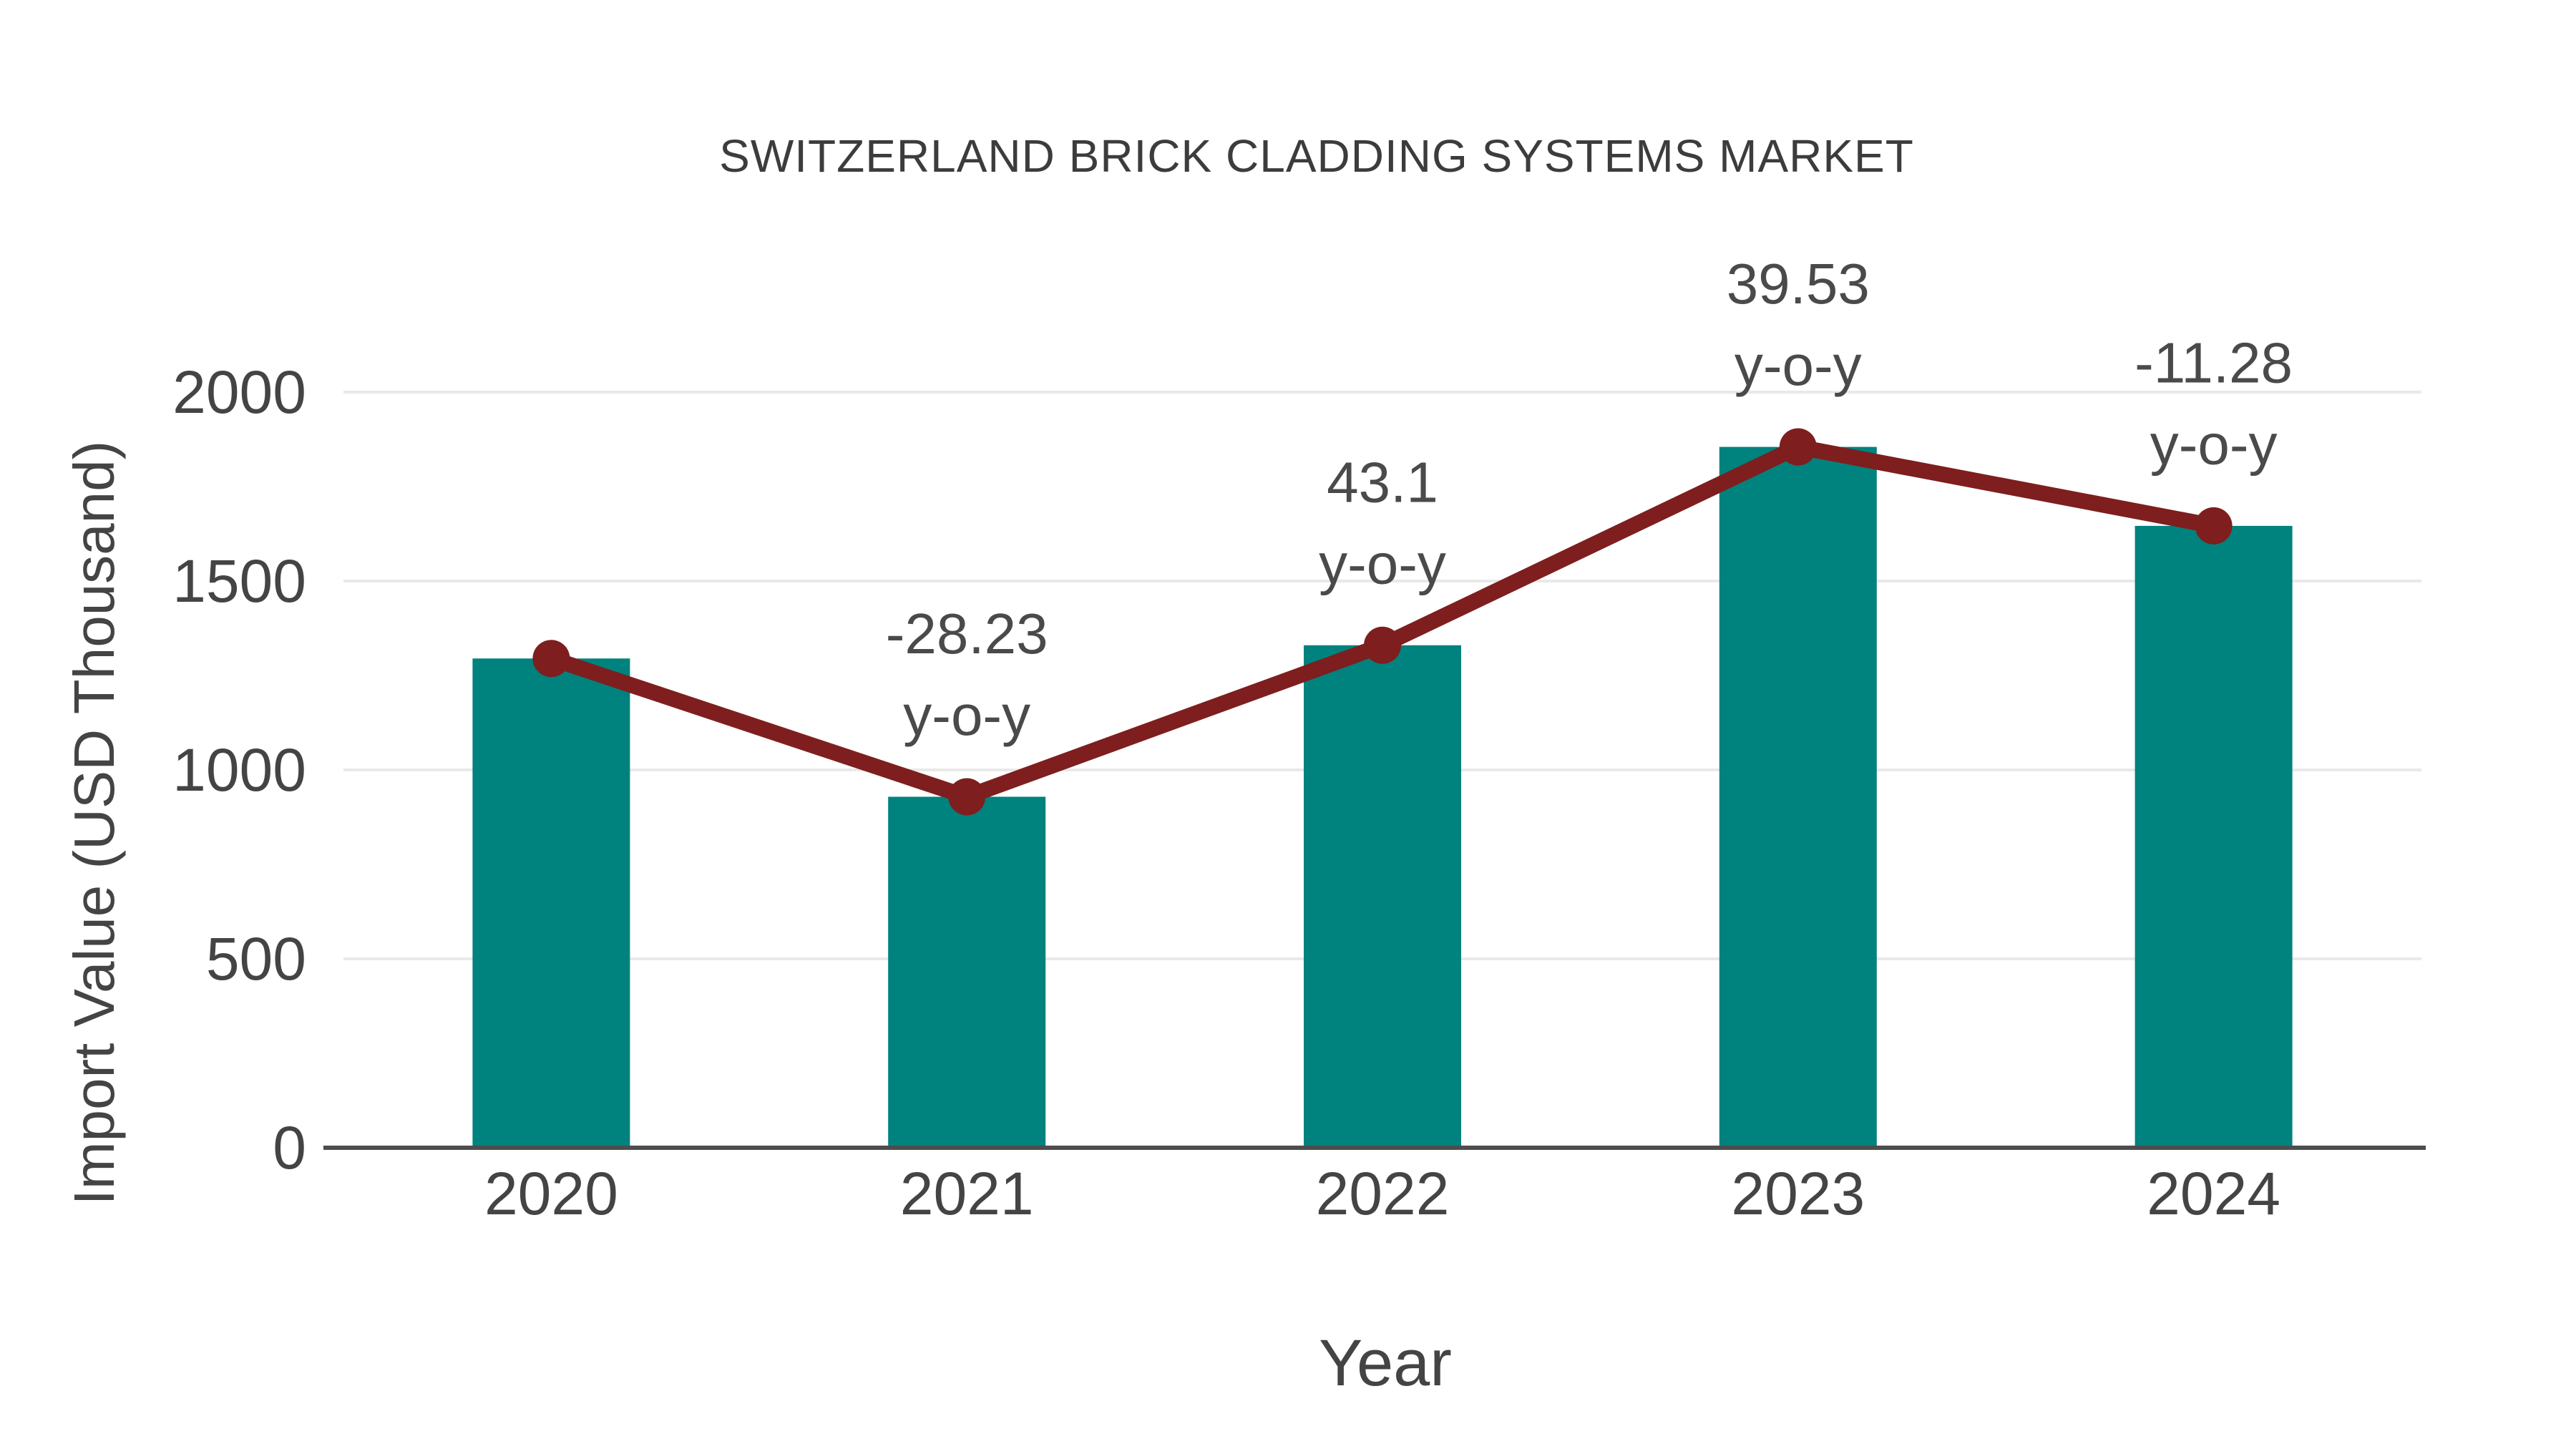  I want to click on x-axis-title: Year, so click(1385, 1362).